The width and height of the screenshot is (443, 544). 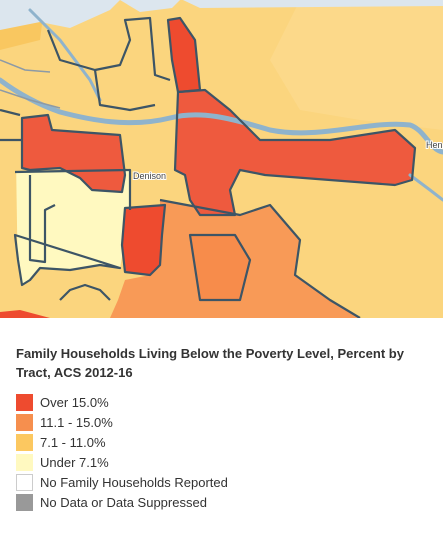 I want to click on legend-item-no-households: No Family Households Reported, so click(x=222, y=482).